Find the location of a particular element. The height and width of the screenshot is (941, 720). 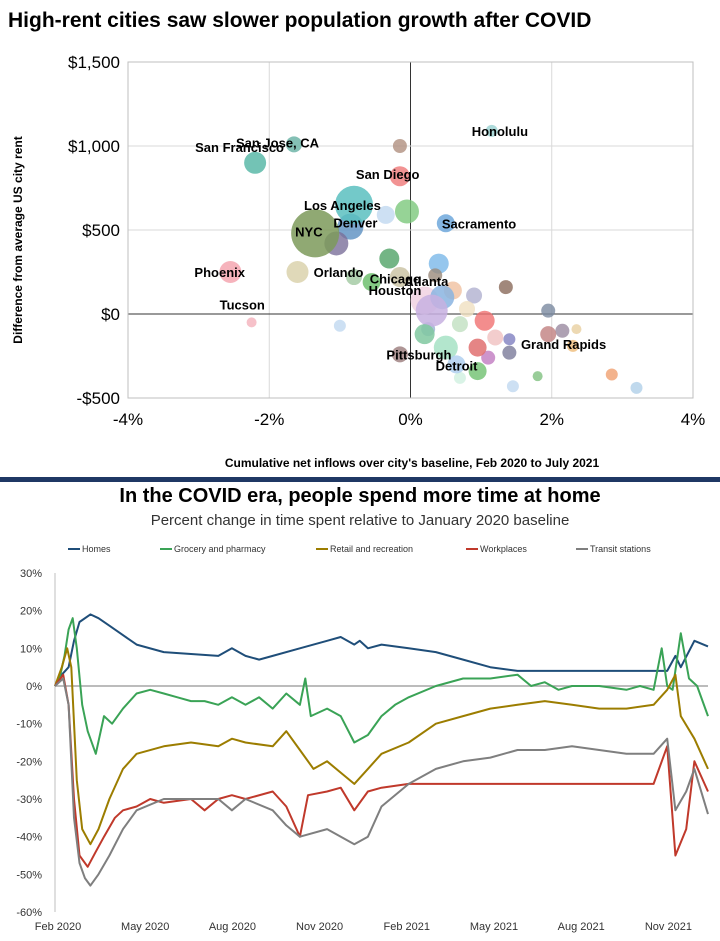

scatter-point-nyc is located at coordinates (315, 233).